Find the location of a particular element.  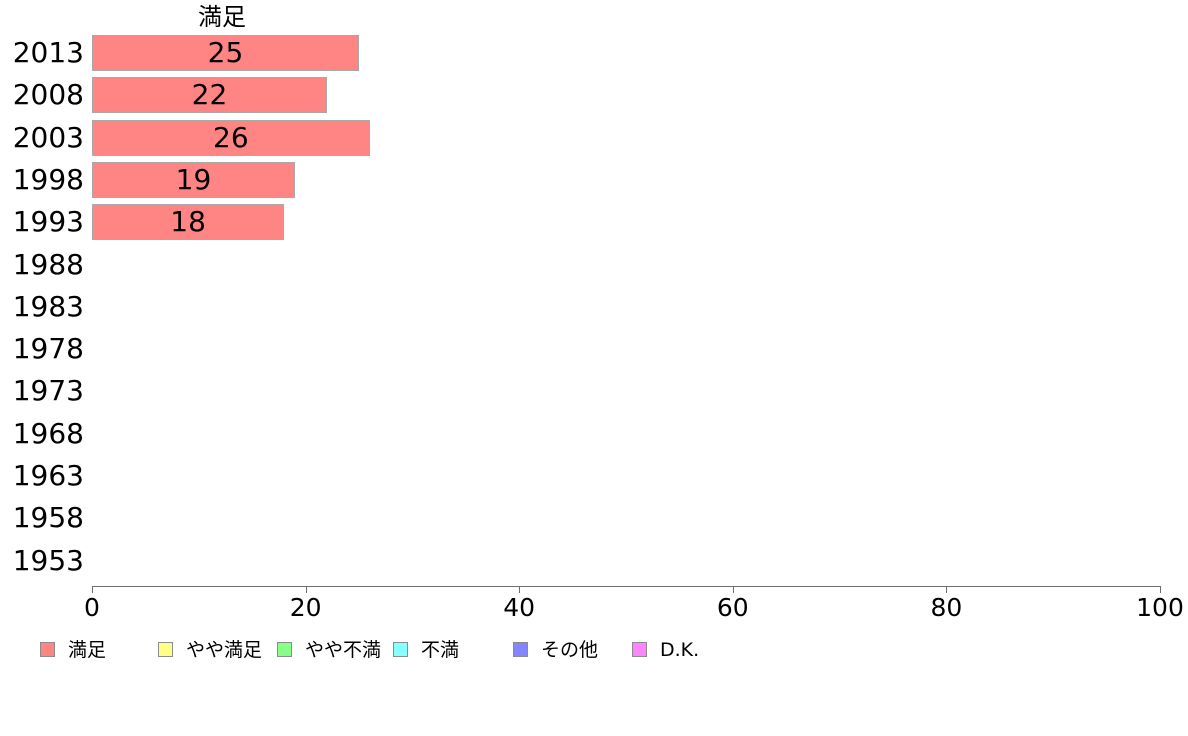

bar-value-label: 22 is located at coordinates (209, 95).